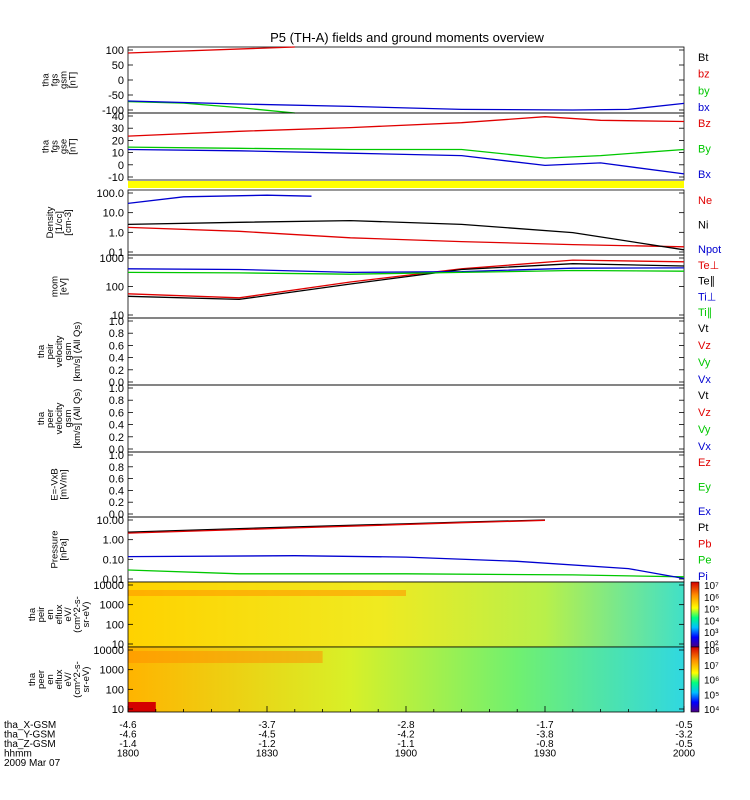 The image size is (750, 800). I want to click on ylabel-line: gse, so click(64, 146).